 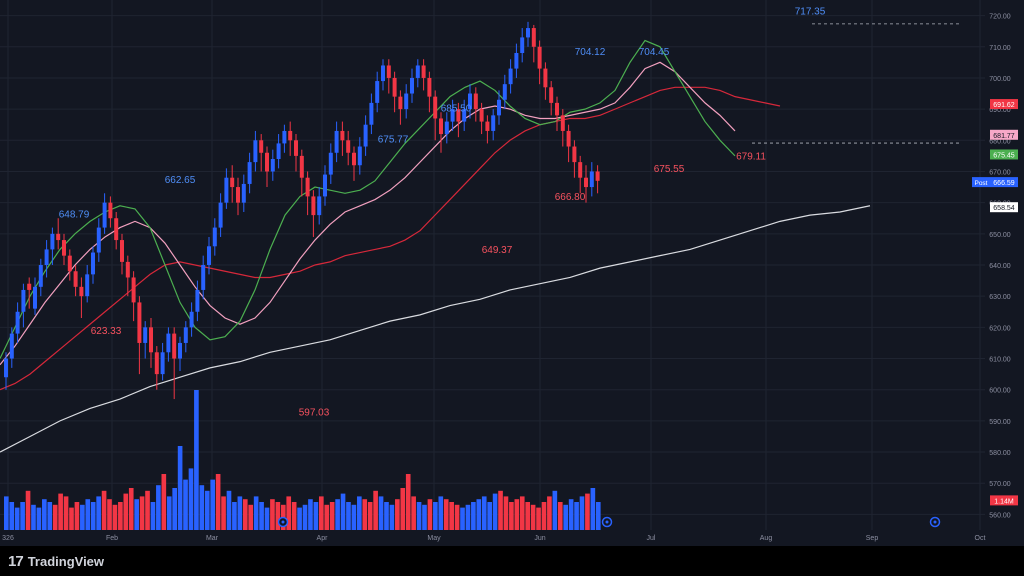 What do you see at coordinates (1000, 328) in the screenshot?
I see `y-tick-label: 620.00` at bounding box center [1000, 328].